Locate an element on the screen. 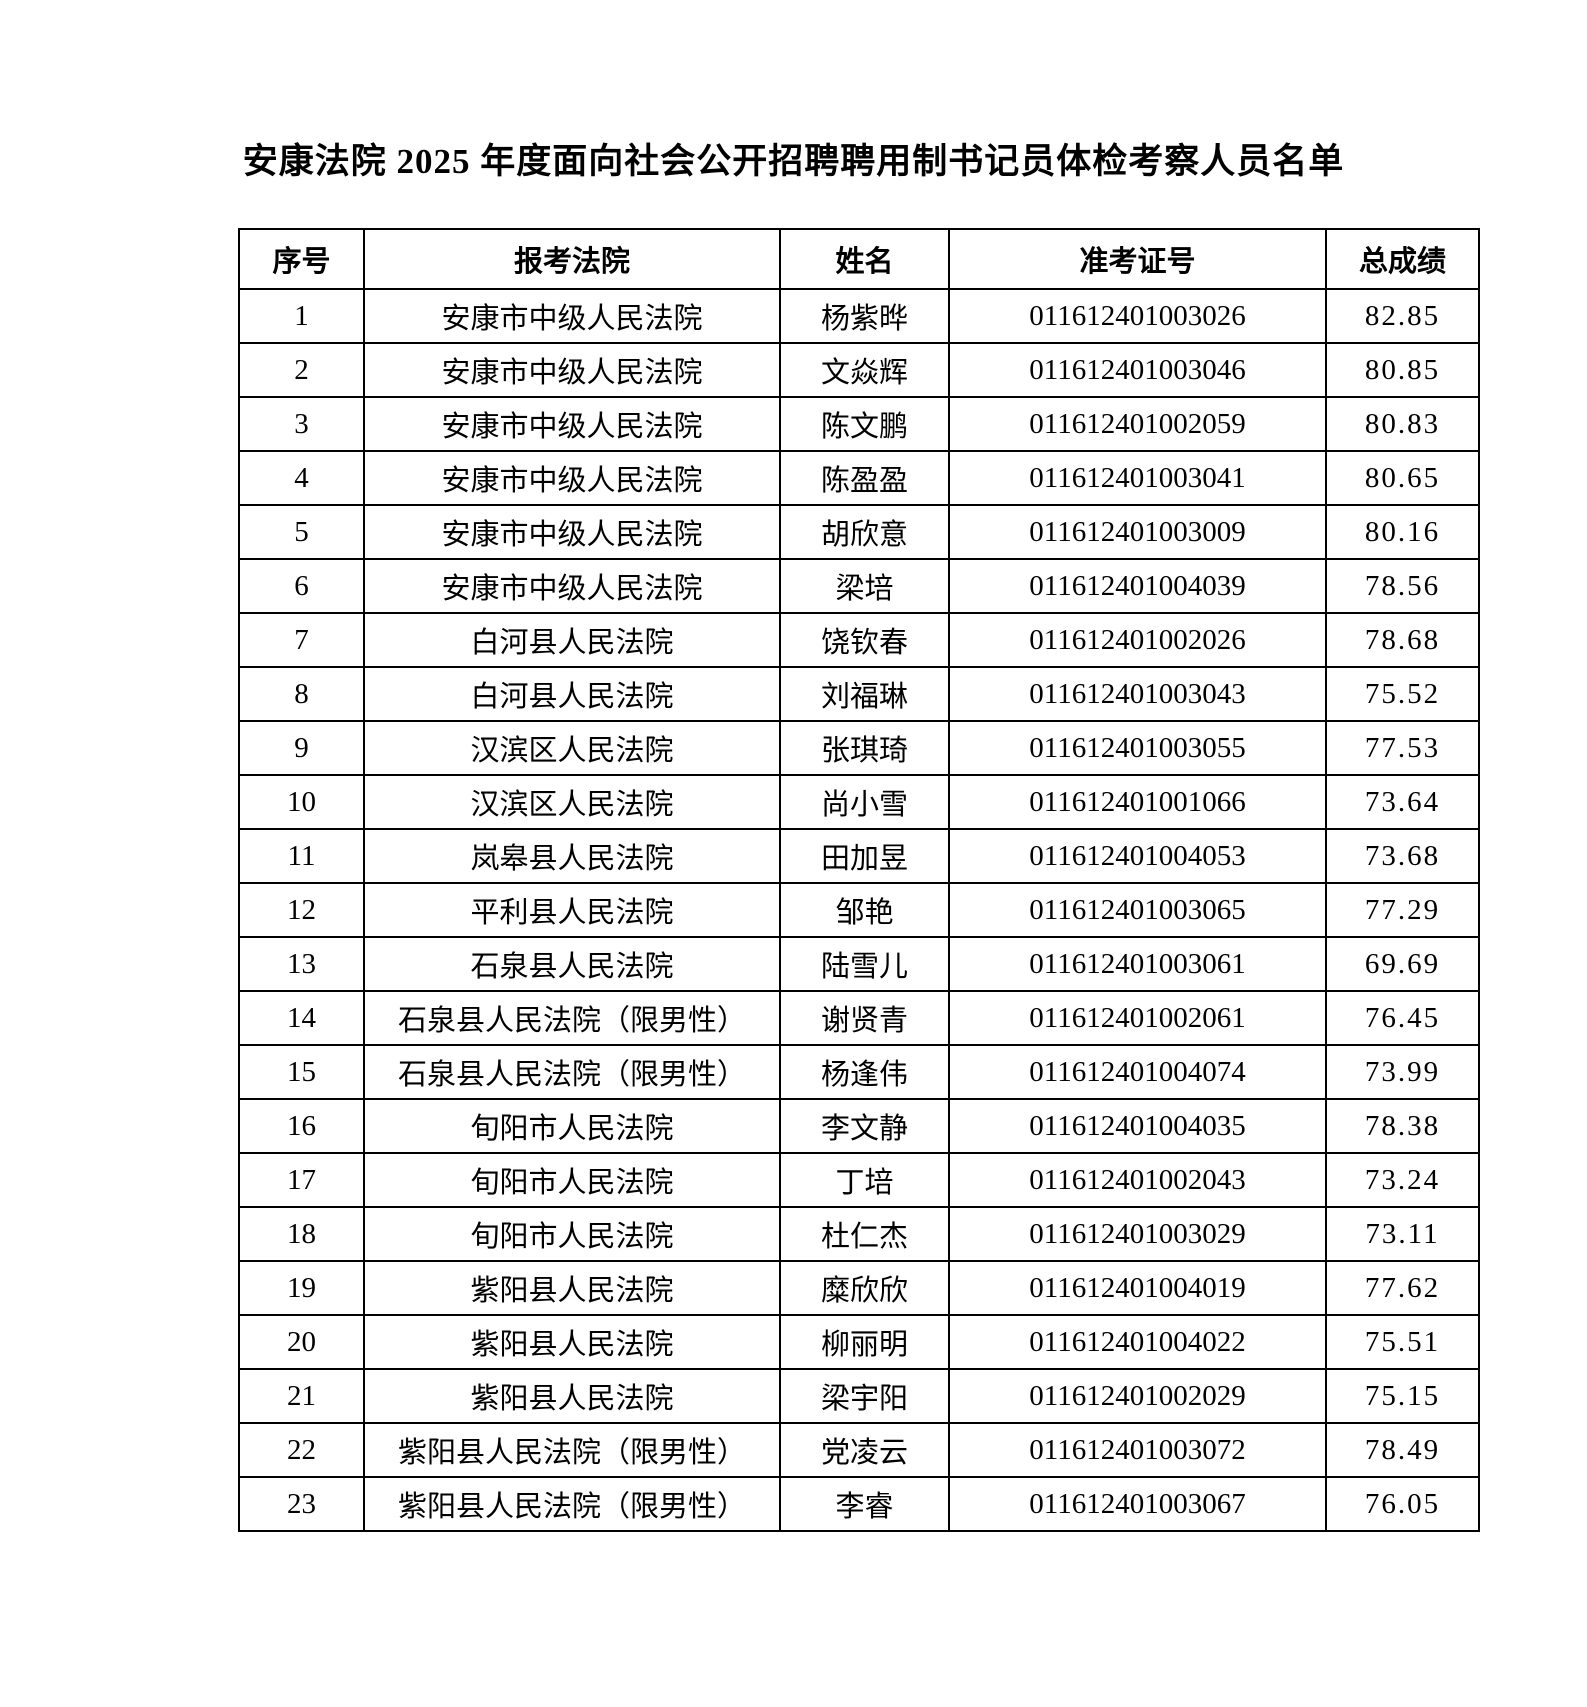 This screenshot has width=1587, height=1707. cell-name: 杨紫晔 is located at coordinates (864, 316).